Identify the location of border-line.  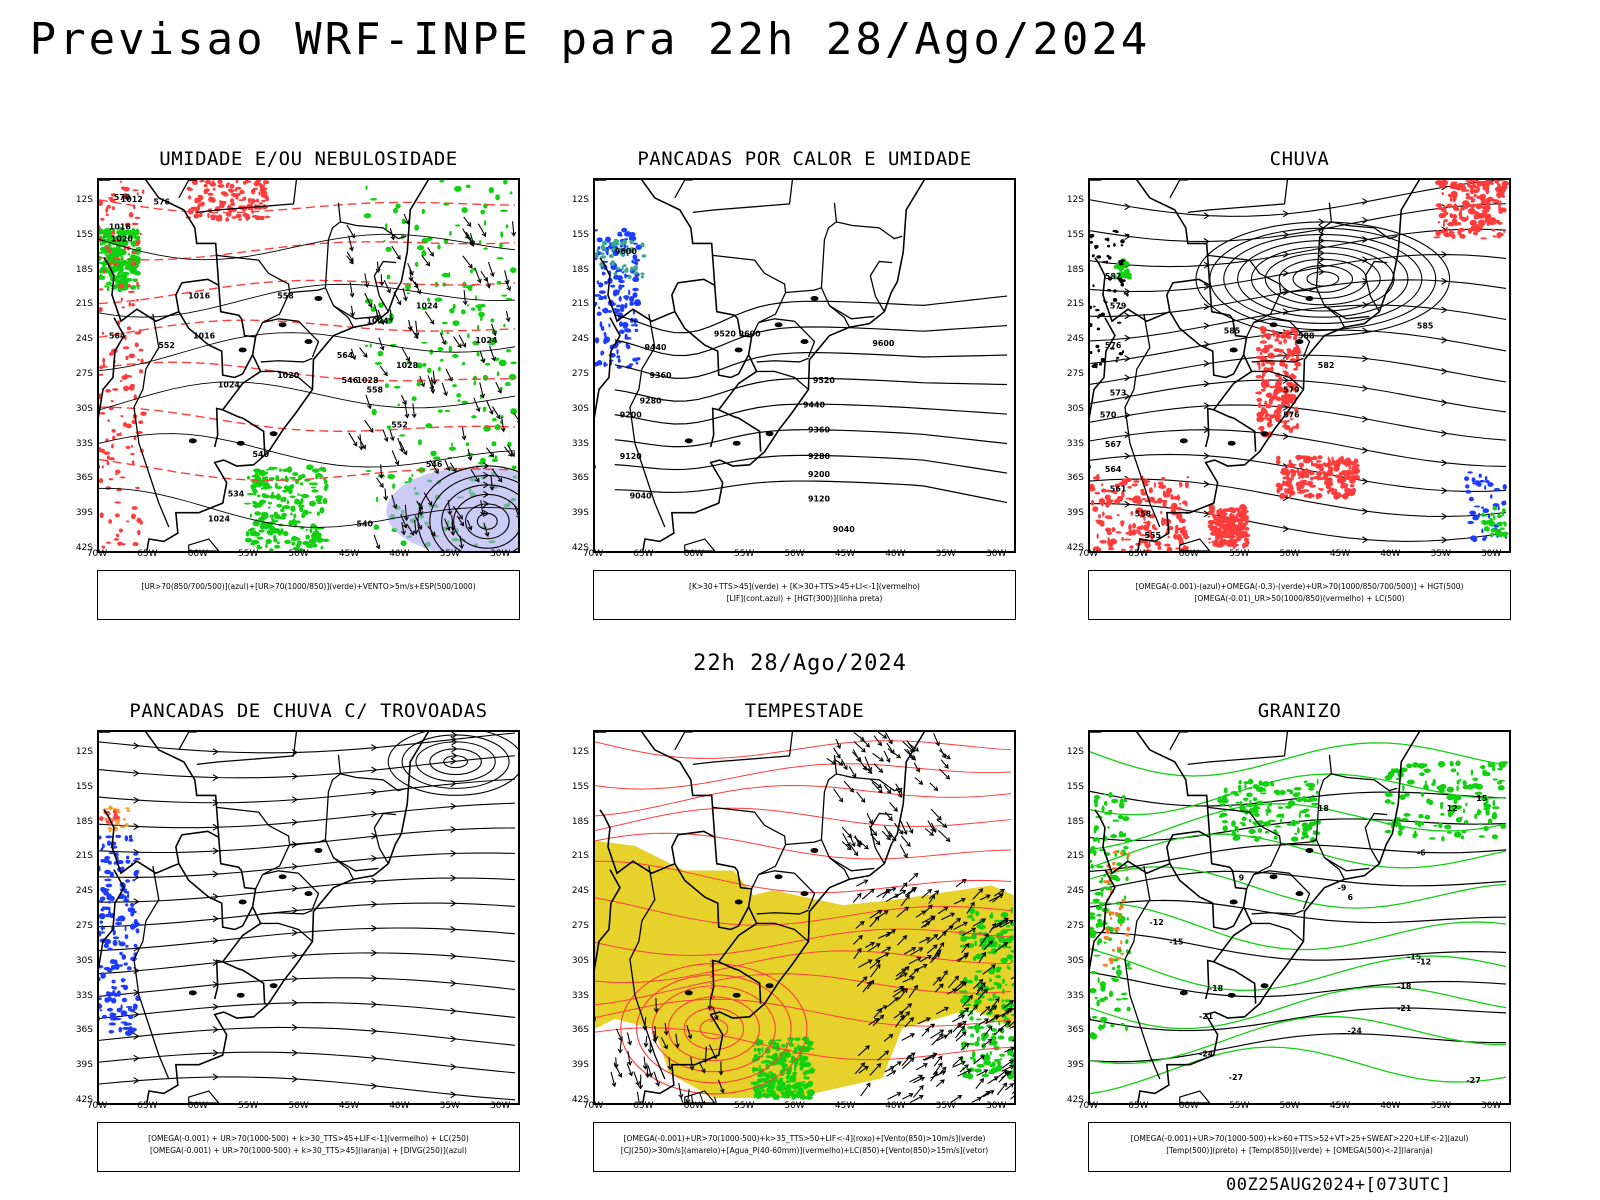
(869, 782).